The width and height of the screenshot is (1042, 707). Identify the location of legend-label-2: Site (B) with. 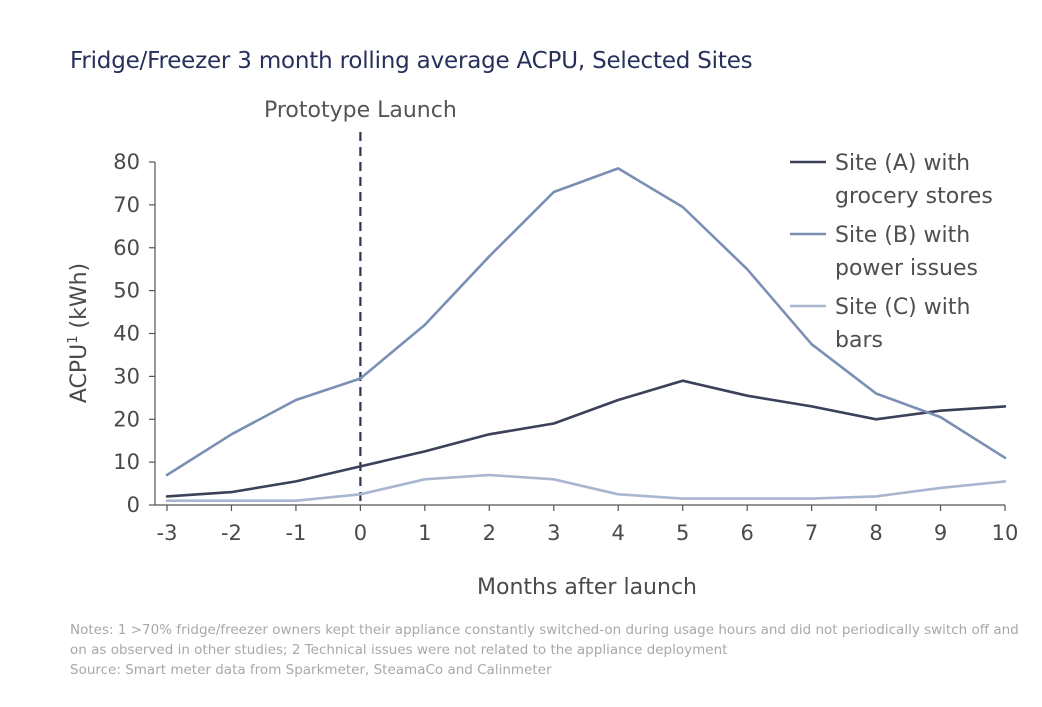
(902, 235).